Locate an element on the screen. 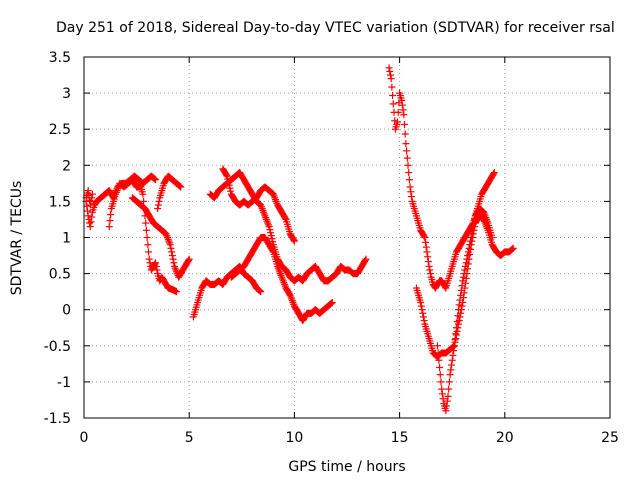 The height and width of the screenshot is (480, 640). y-tick-label: 0 is located at coordinates (66, 311).